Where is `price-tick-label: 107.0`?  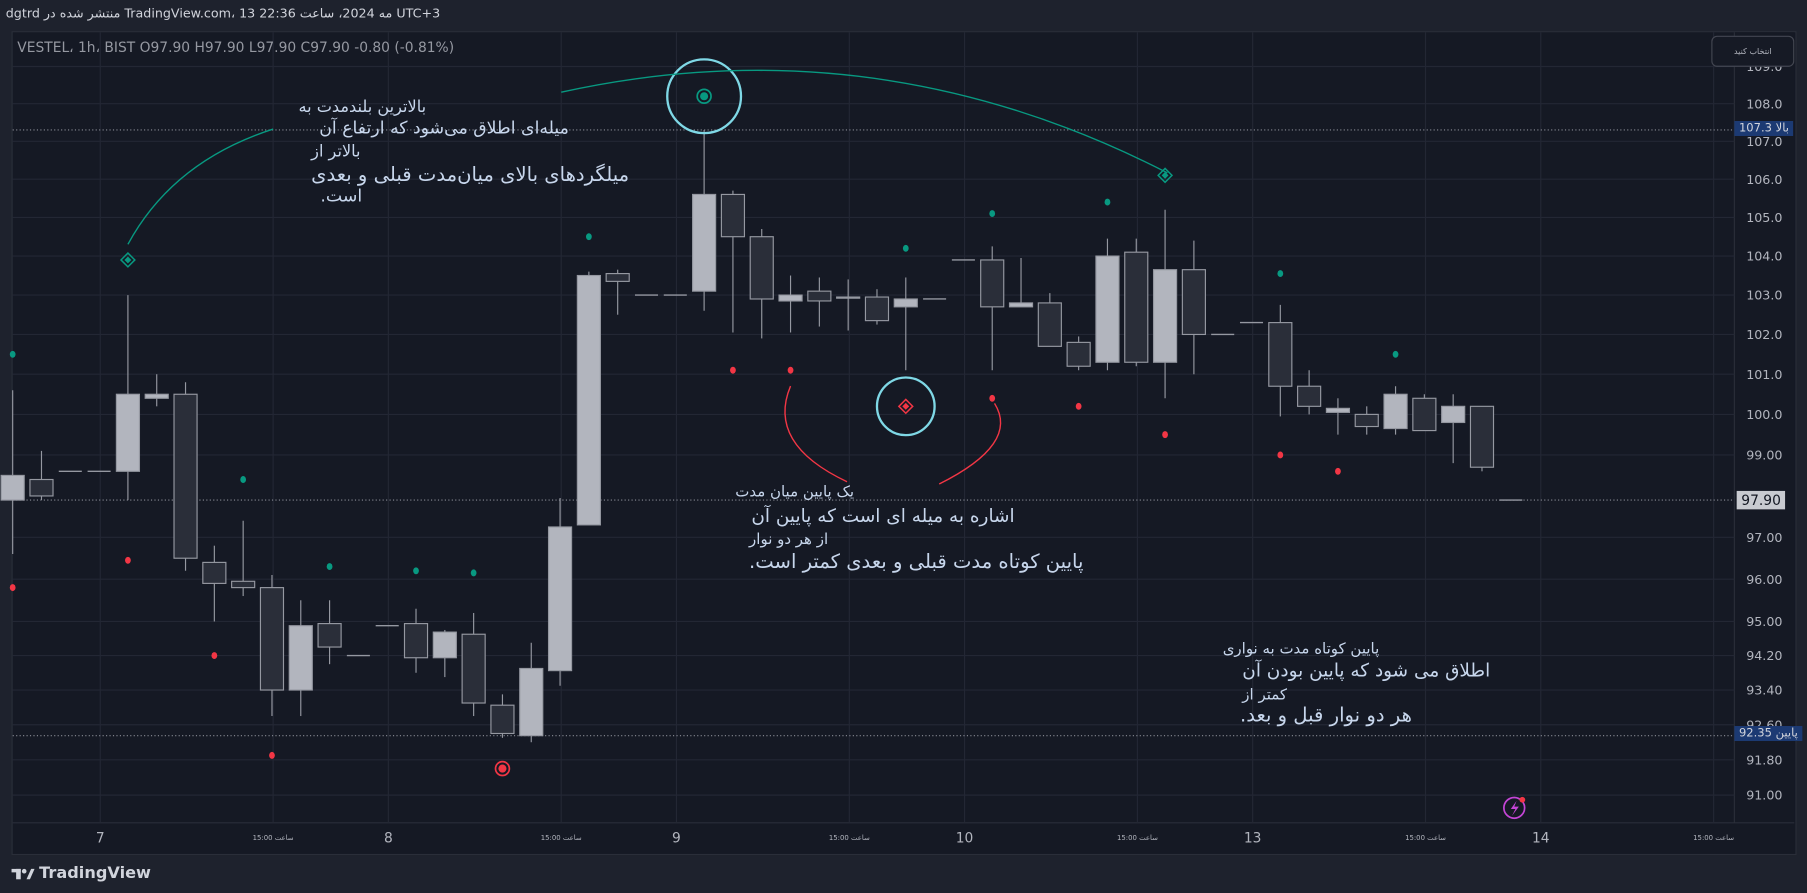 price-tick-label: 107.0 is located at coordinates (1764, 141).